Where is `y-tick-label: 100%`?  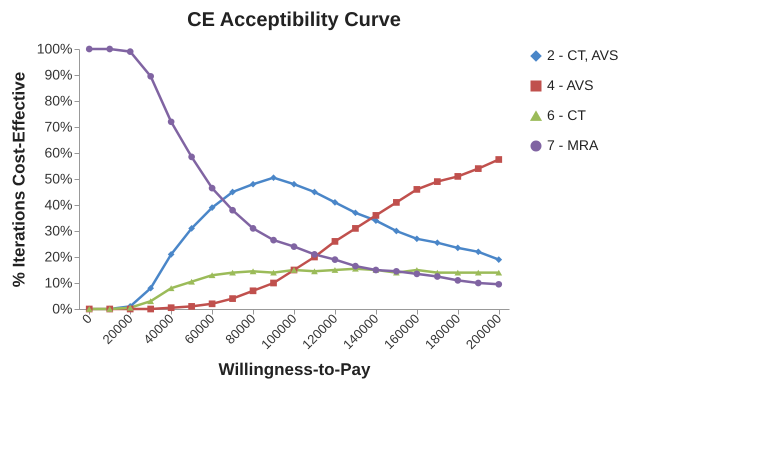 y-tick-label: 100% is located at coordinates (54, 48).